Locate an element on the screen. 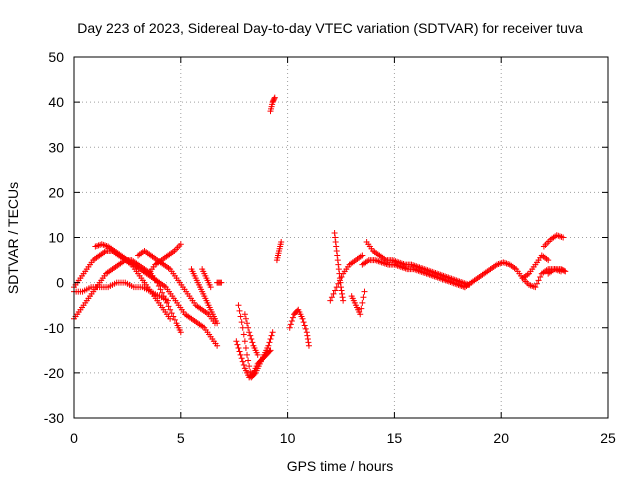  y-axis-label: SDTVAR / TECUs is located at coordinates (13, 238).